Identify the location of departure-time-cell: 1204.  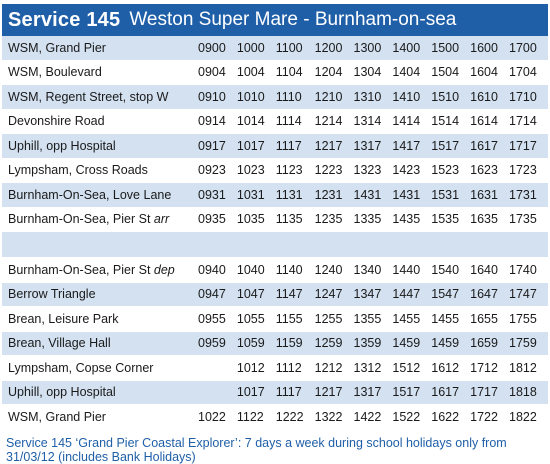
(334, 72).